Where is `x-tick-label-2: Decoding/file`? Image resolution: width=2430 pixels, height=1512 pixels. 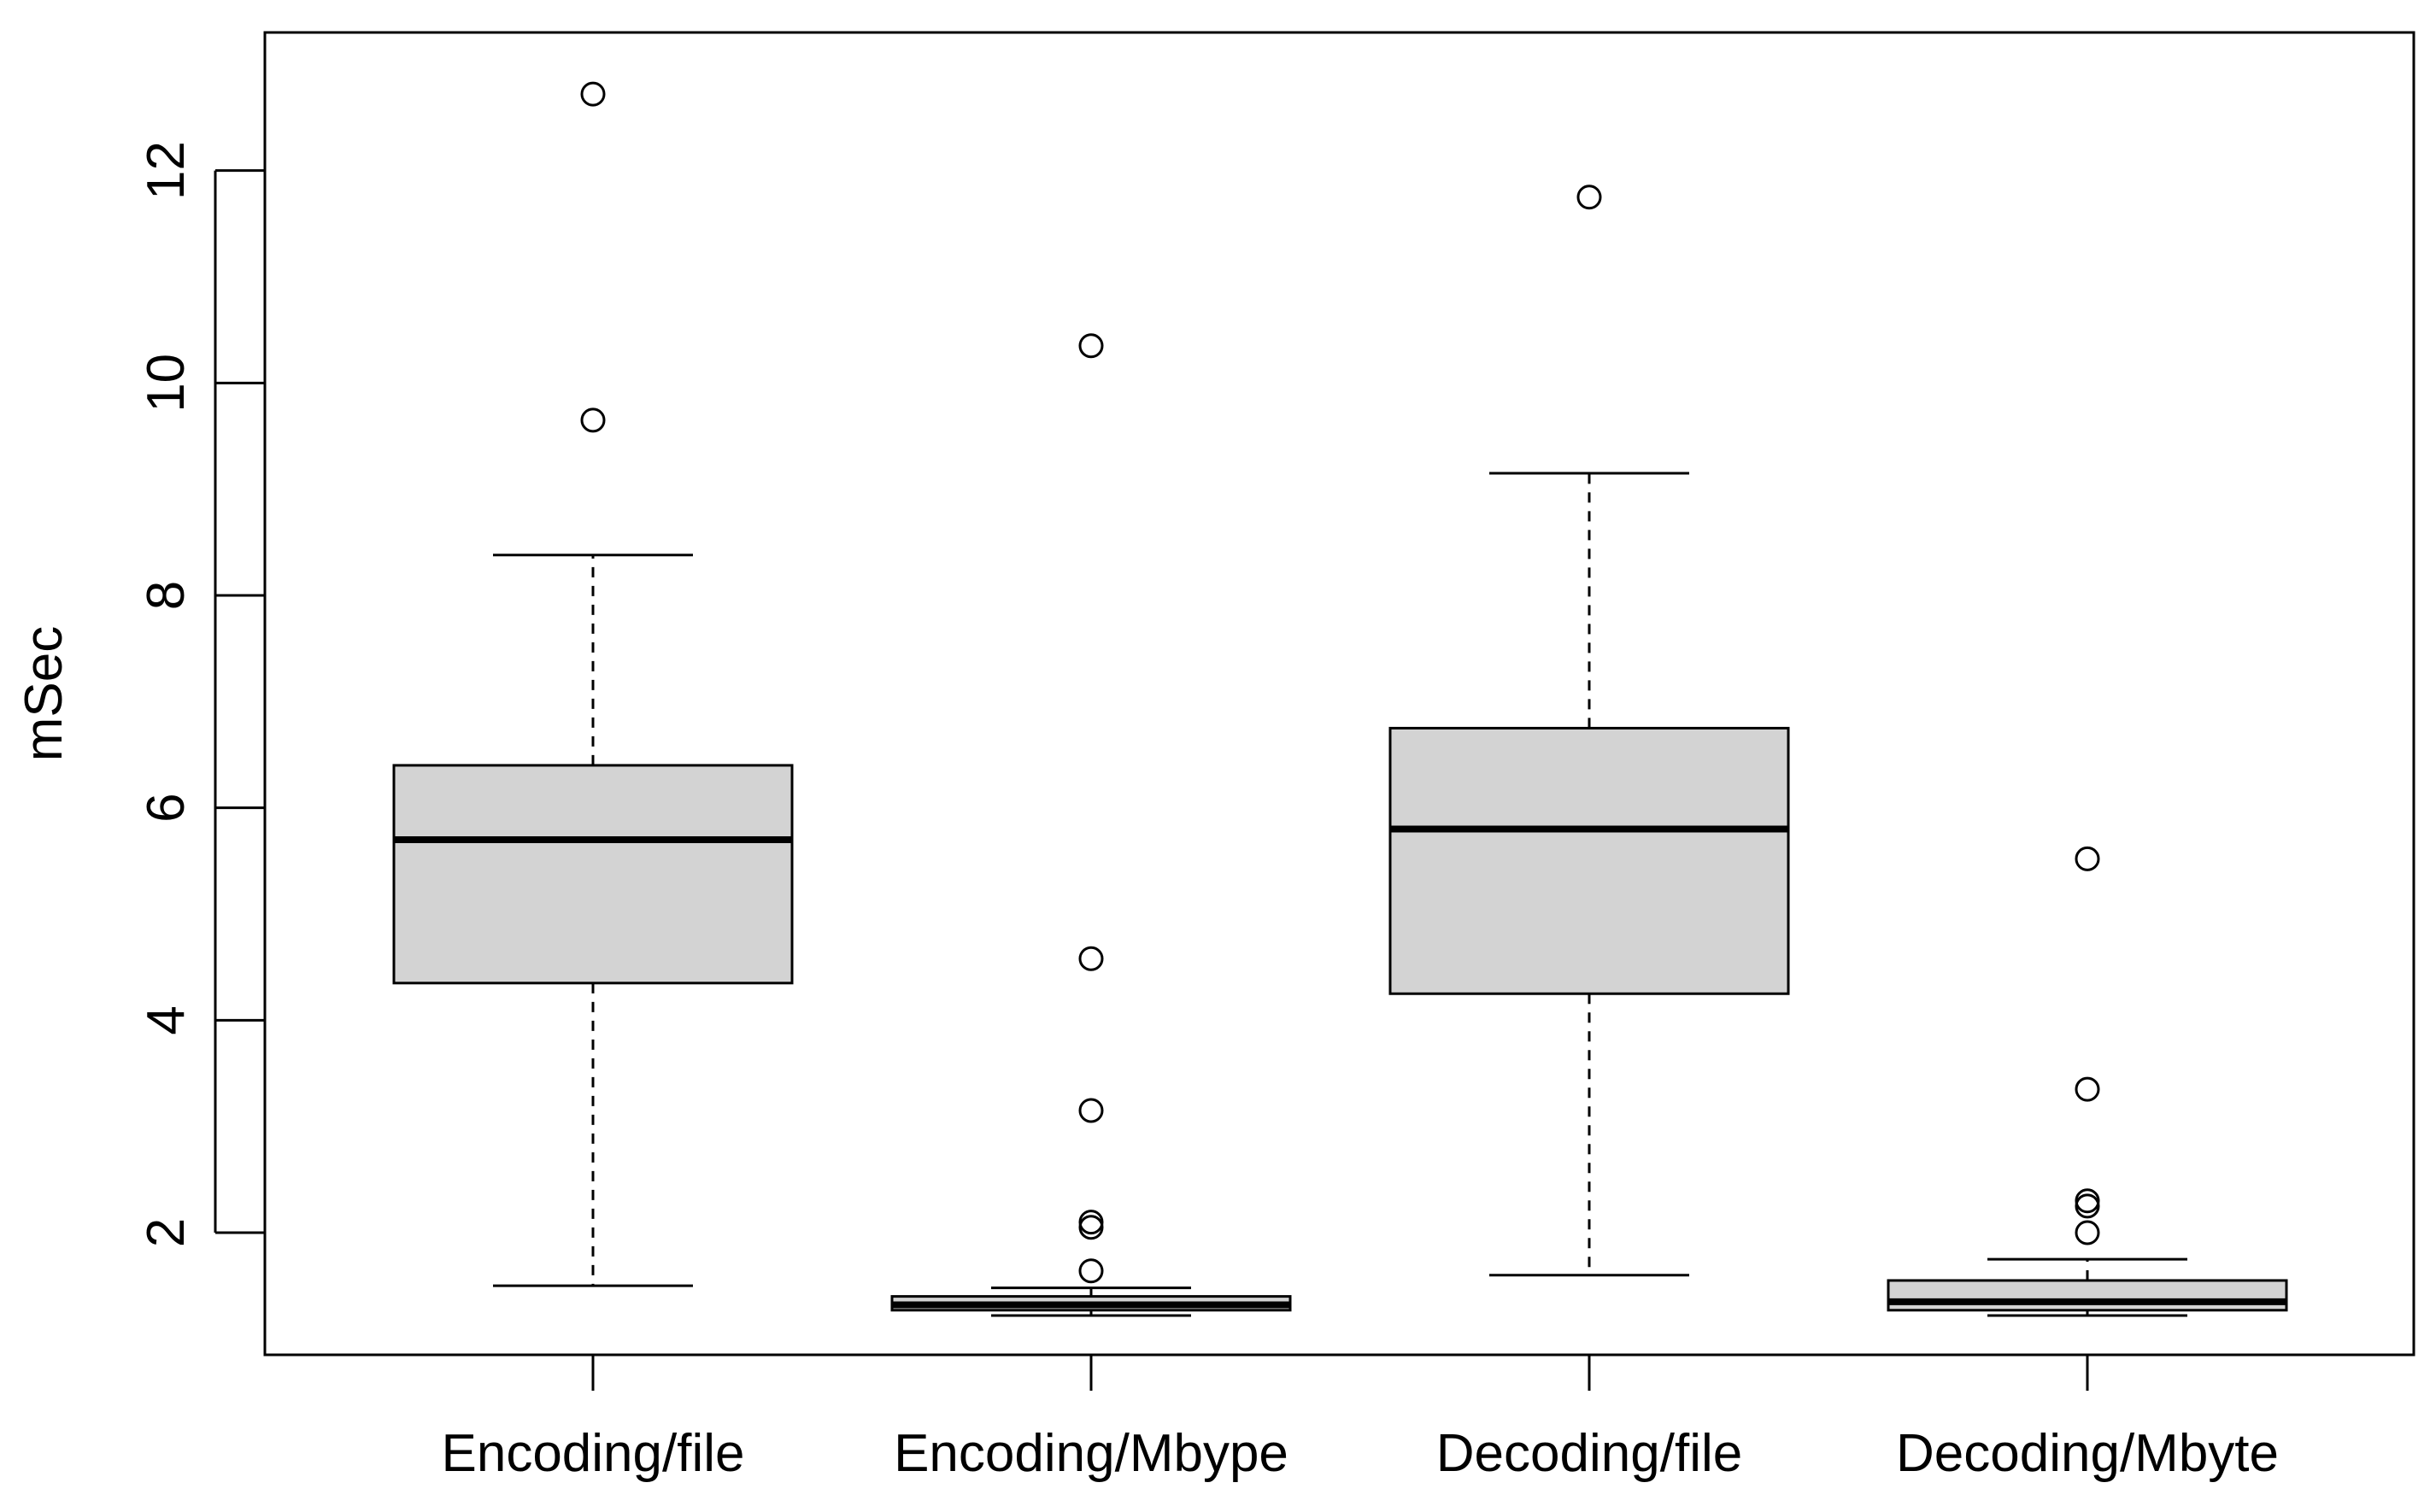
x-tick-label-2: Decoding/file is located at coordinates (1589, 1453).